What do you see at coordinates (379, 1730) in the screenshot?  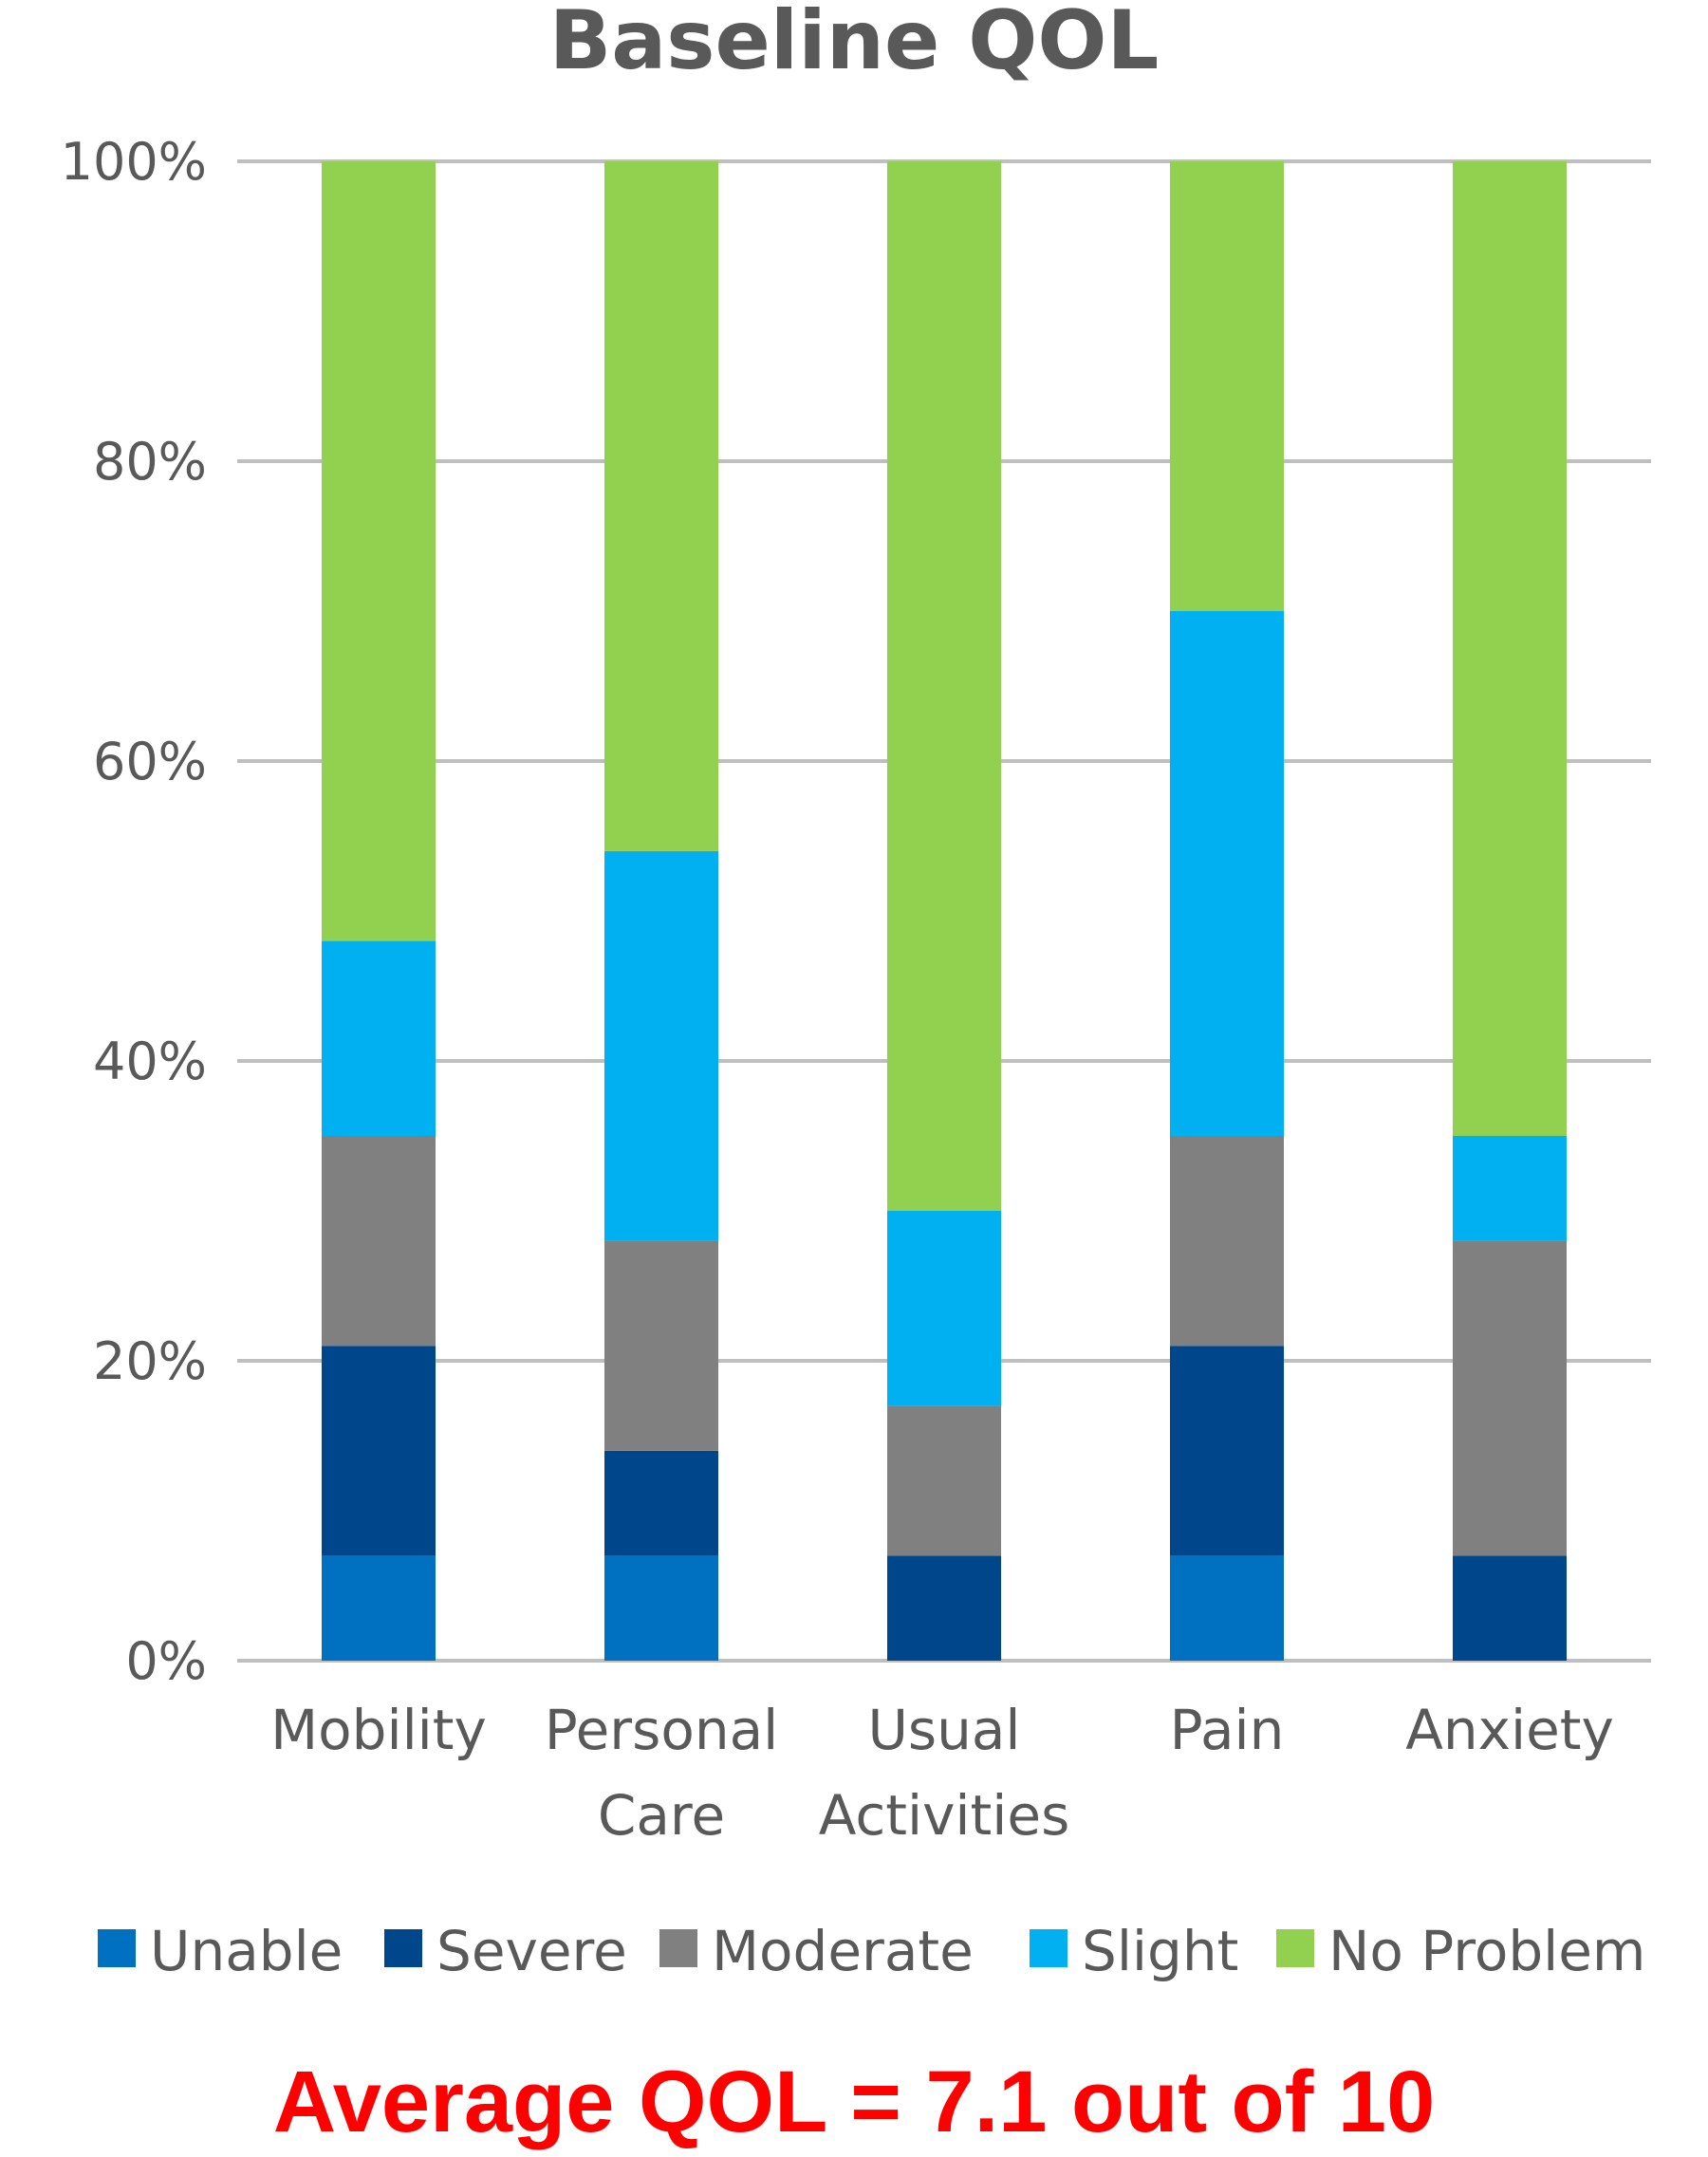 I see `x-category-label: Mobility` at bounding box center [379, 1730].